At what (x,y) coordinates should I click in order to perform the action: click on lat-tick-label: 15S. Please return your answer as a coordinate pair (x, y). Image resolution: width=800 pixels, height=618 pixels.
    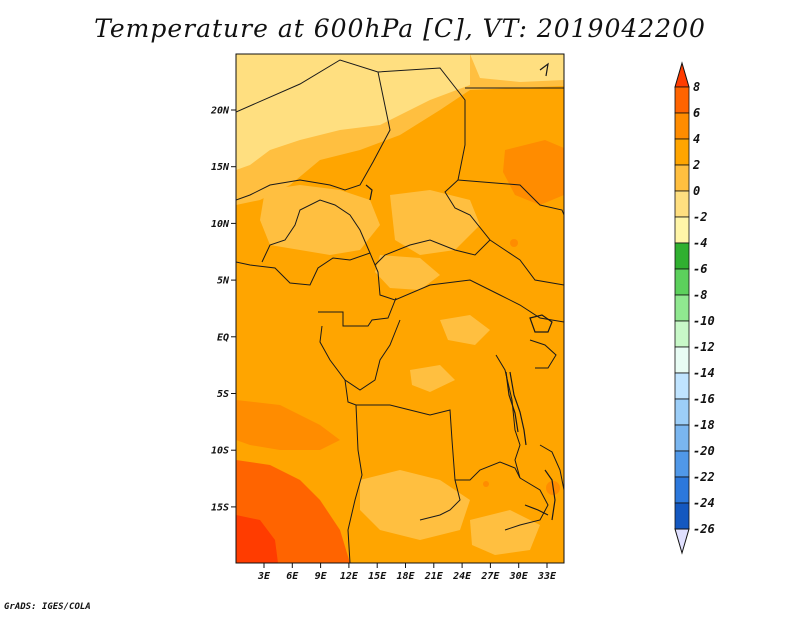
    Looking at the image, I should click on (220, 507).